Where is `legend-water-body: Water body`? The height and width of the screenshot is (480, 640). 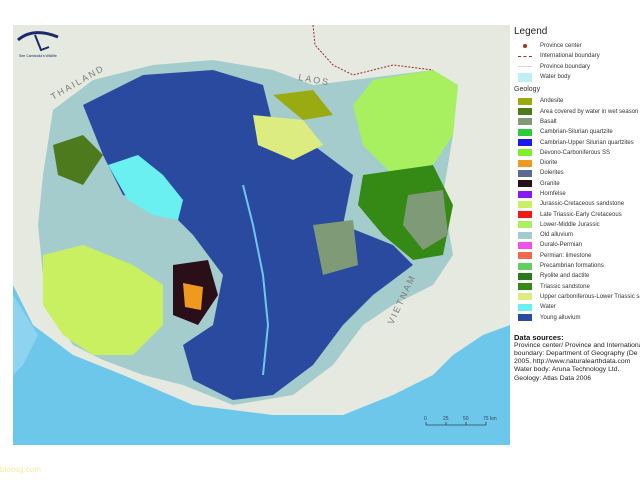
legend-water-body: Water body is located at coordinates (577, 77).